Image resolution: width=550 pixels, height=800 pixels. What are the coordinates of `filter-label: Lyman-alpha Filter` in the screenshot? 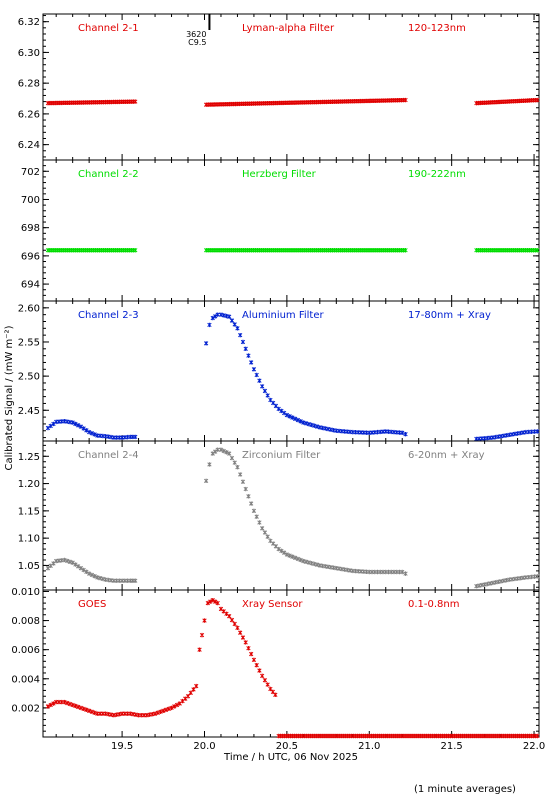 It's located at (288, 28).